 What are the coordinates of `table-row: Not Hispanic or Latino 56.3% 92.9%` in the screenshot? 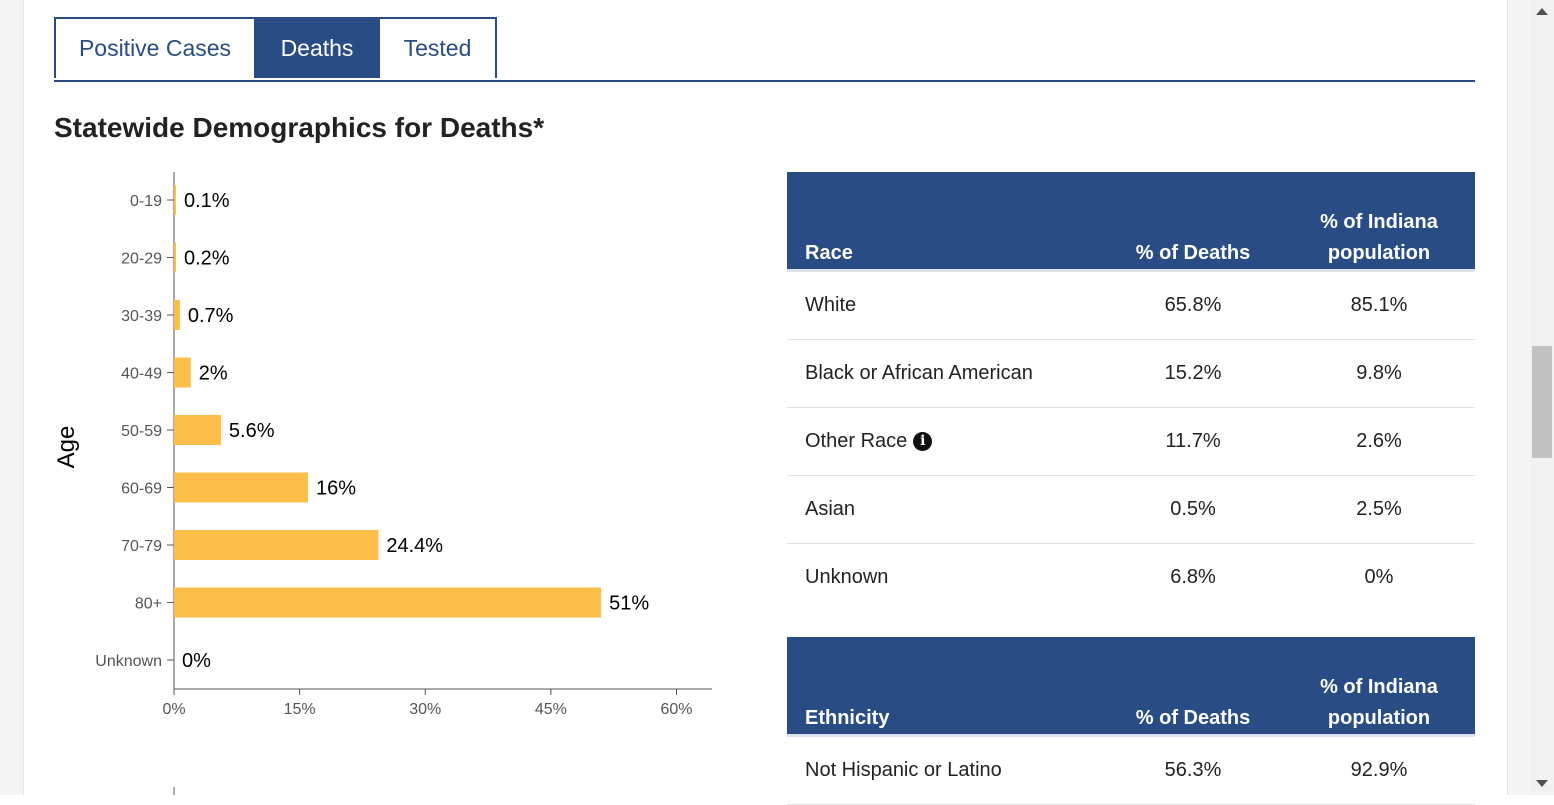 It's located at (1131, 770).